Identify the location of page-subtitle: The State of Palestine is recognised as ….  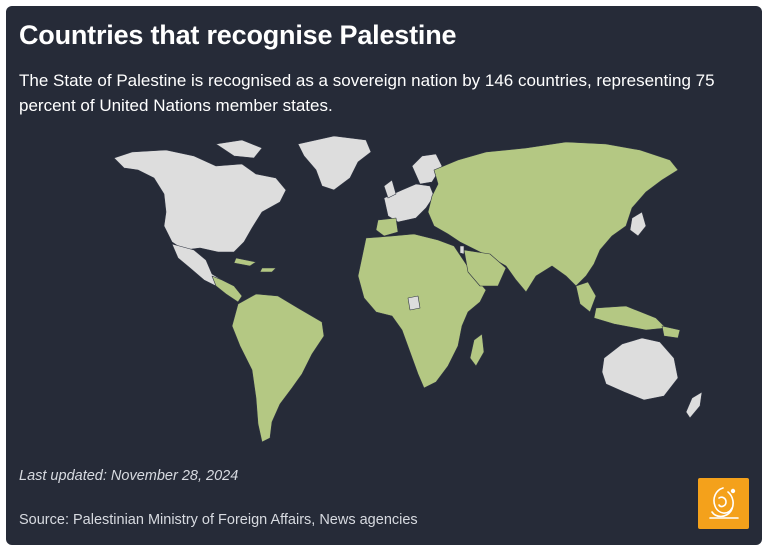
(367, 93).